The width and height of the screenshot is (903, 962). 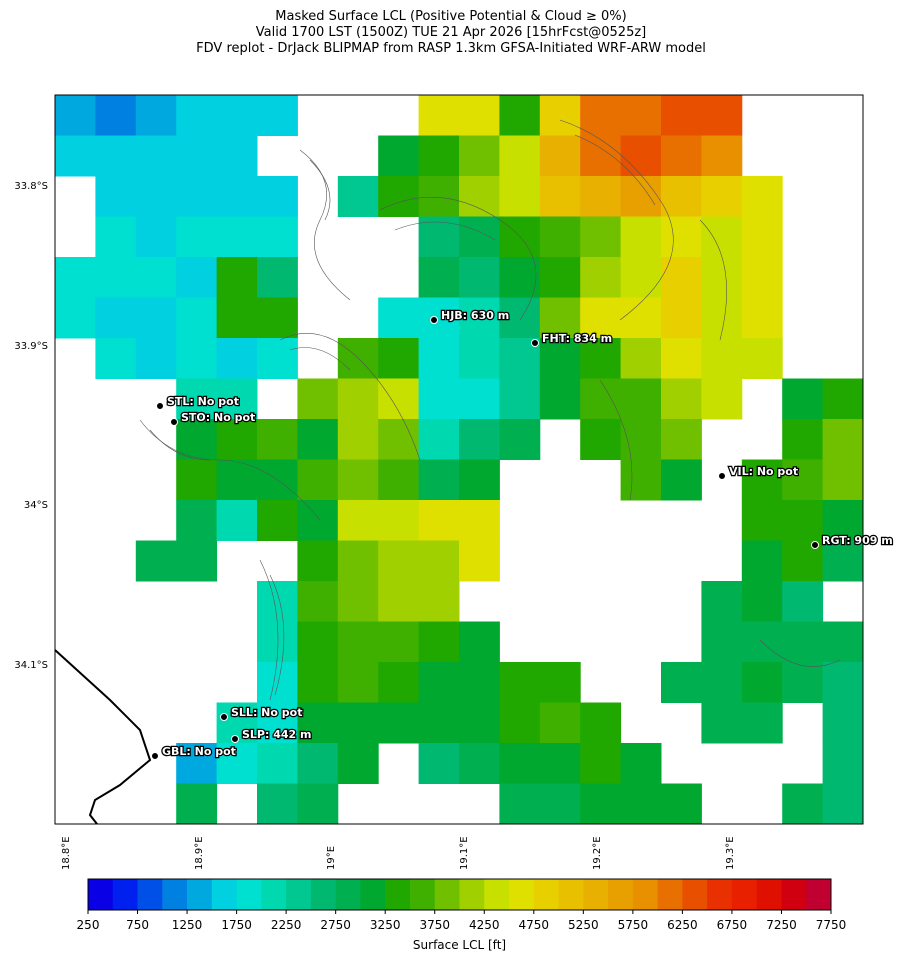 What do you see at coordinates (236, 925) in the screenshot?
I see `colorbar-tick-label: 1750` at bounding box center [236, 925].